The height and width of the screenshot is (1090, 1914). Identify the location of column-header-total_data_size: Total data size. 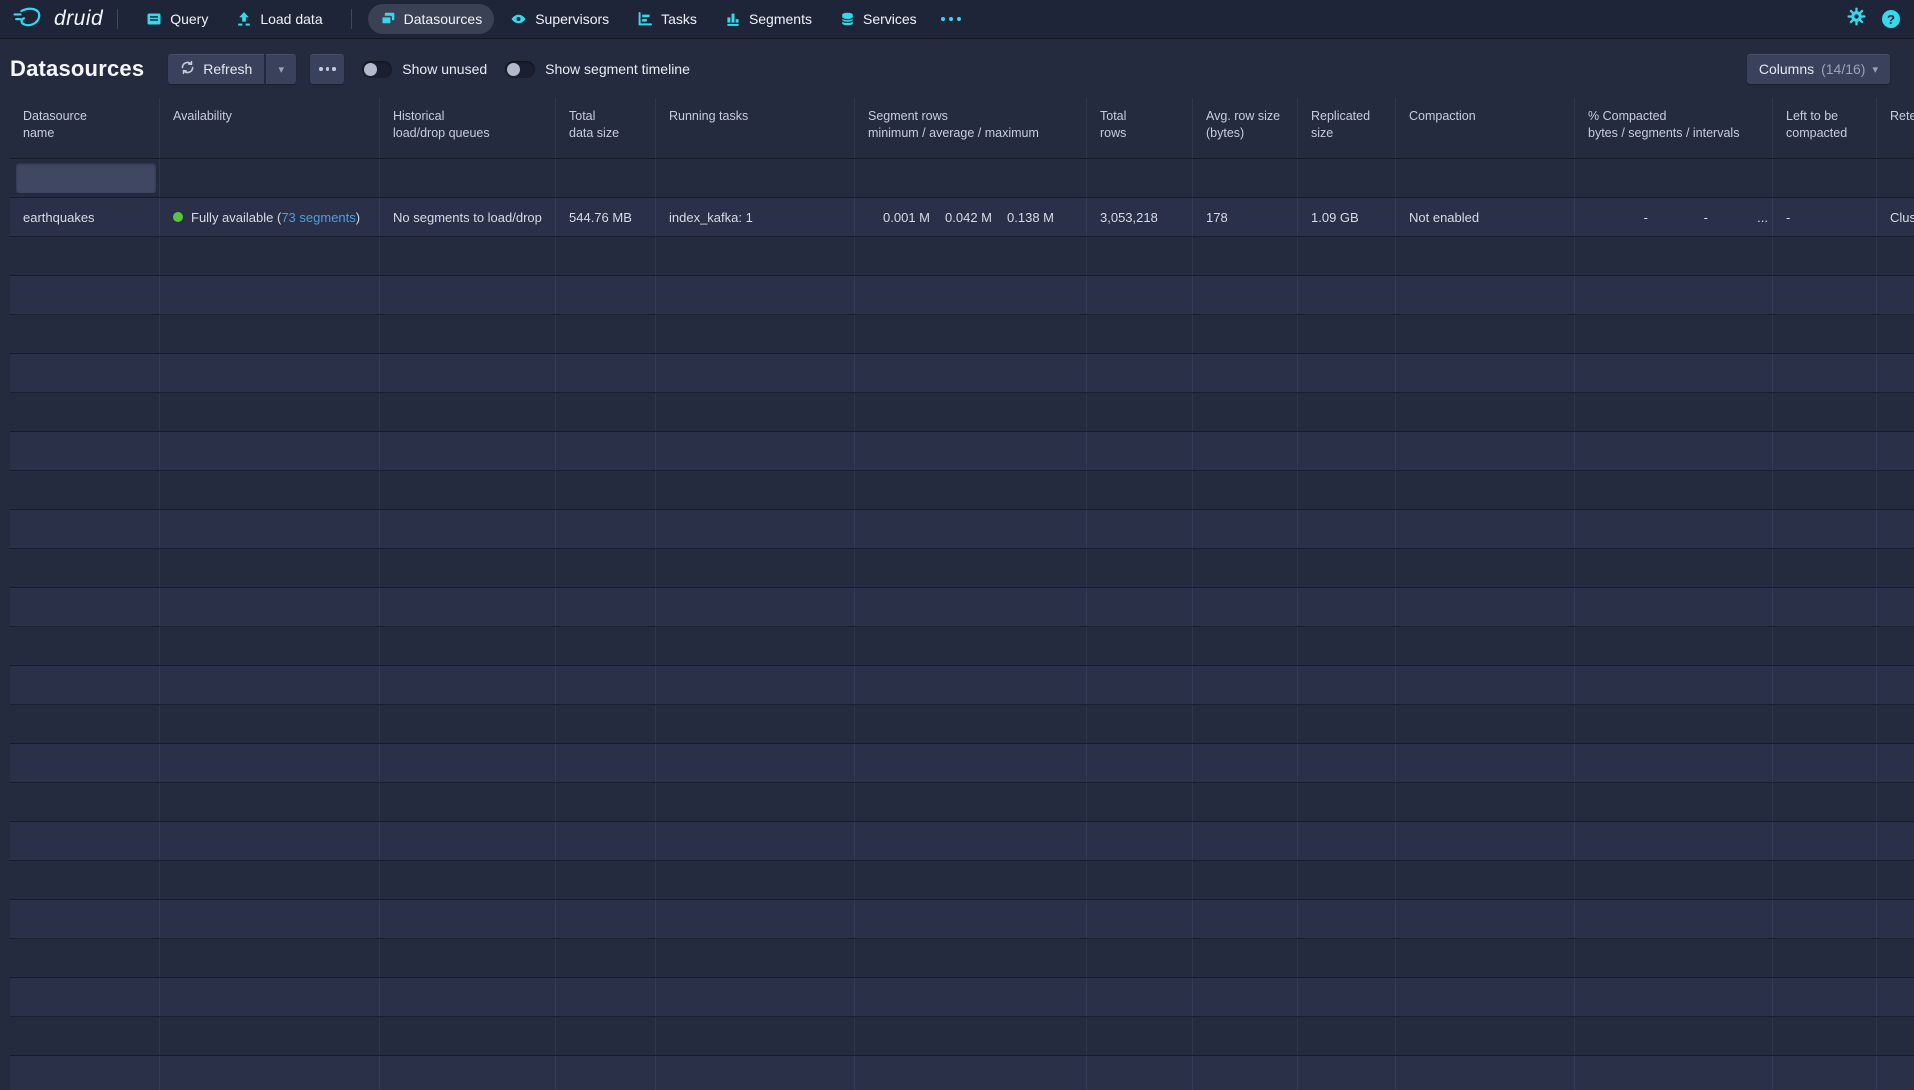
(606, 128).